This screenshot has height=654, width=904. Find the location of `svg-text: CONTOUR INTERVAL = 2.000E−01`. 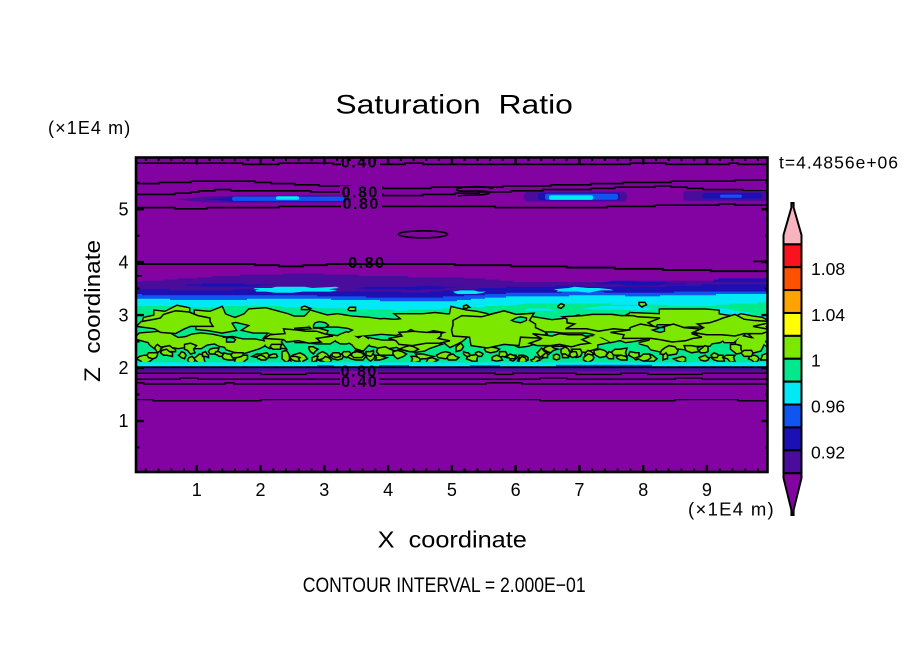

svg-text: CONTOUR INTERVAL = 2.000E−01 is located at coordinates (444, 585).